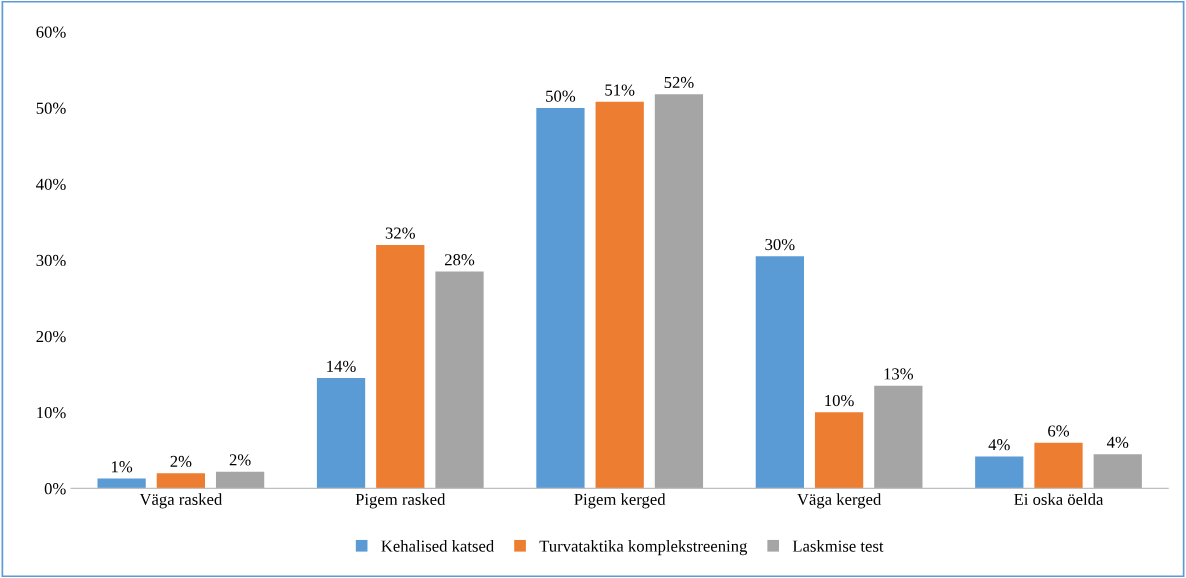 This screenshot has height=578, width=1186. Describe the element at coordinates (181, 501) in the screenshot. I see `x-tick-label: Väga rasked` at that location.